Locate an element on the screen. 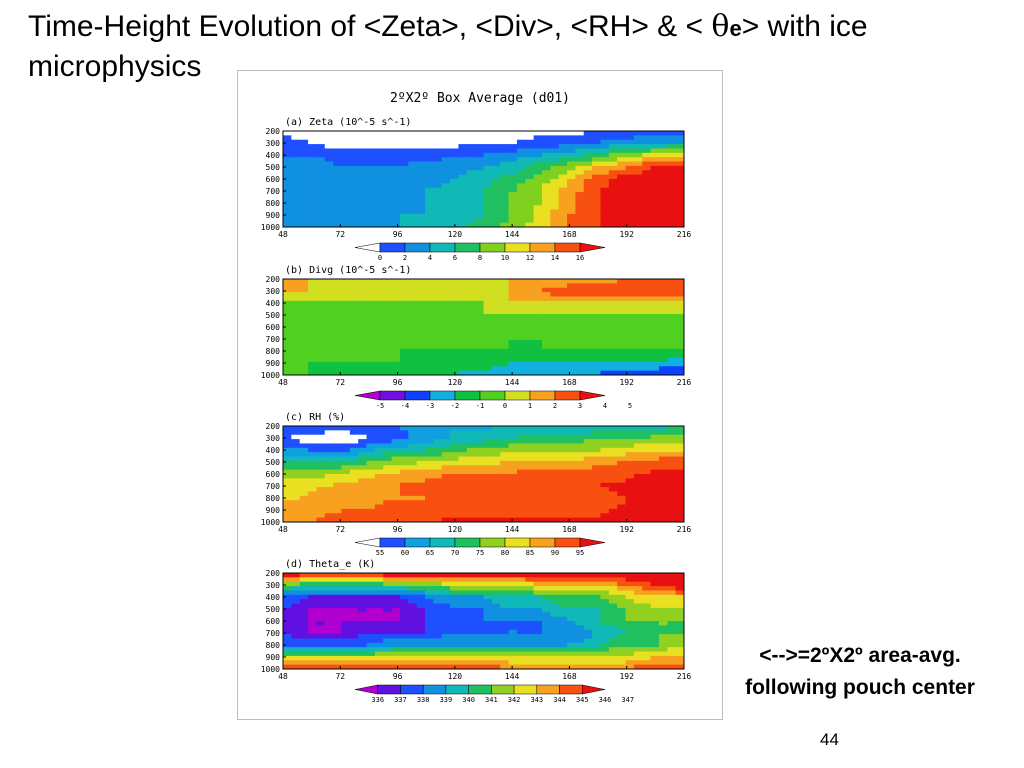 Image resolution: width=1024 pixels, height=768 pixels. colorbar: -5 -4 -3 -2 -1 0 1 2 3 4 5 is located at coordinates (493, 400).